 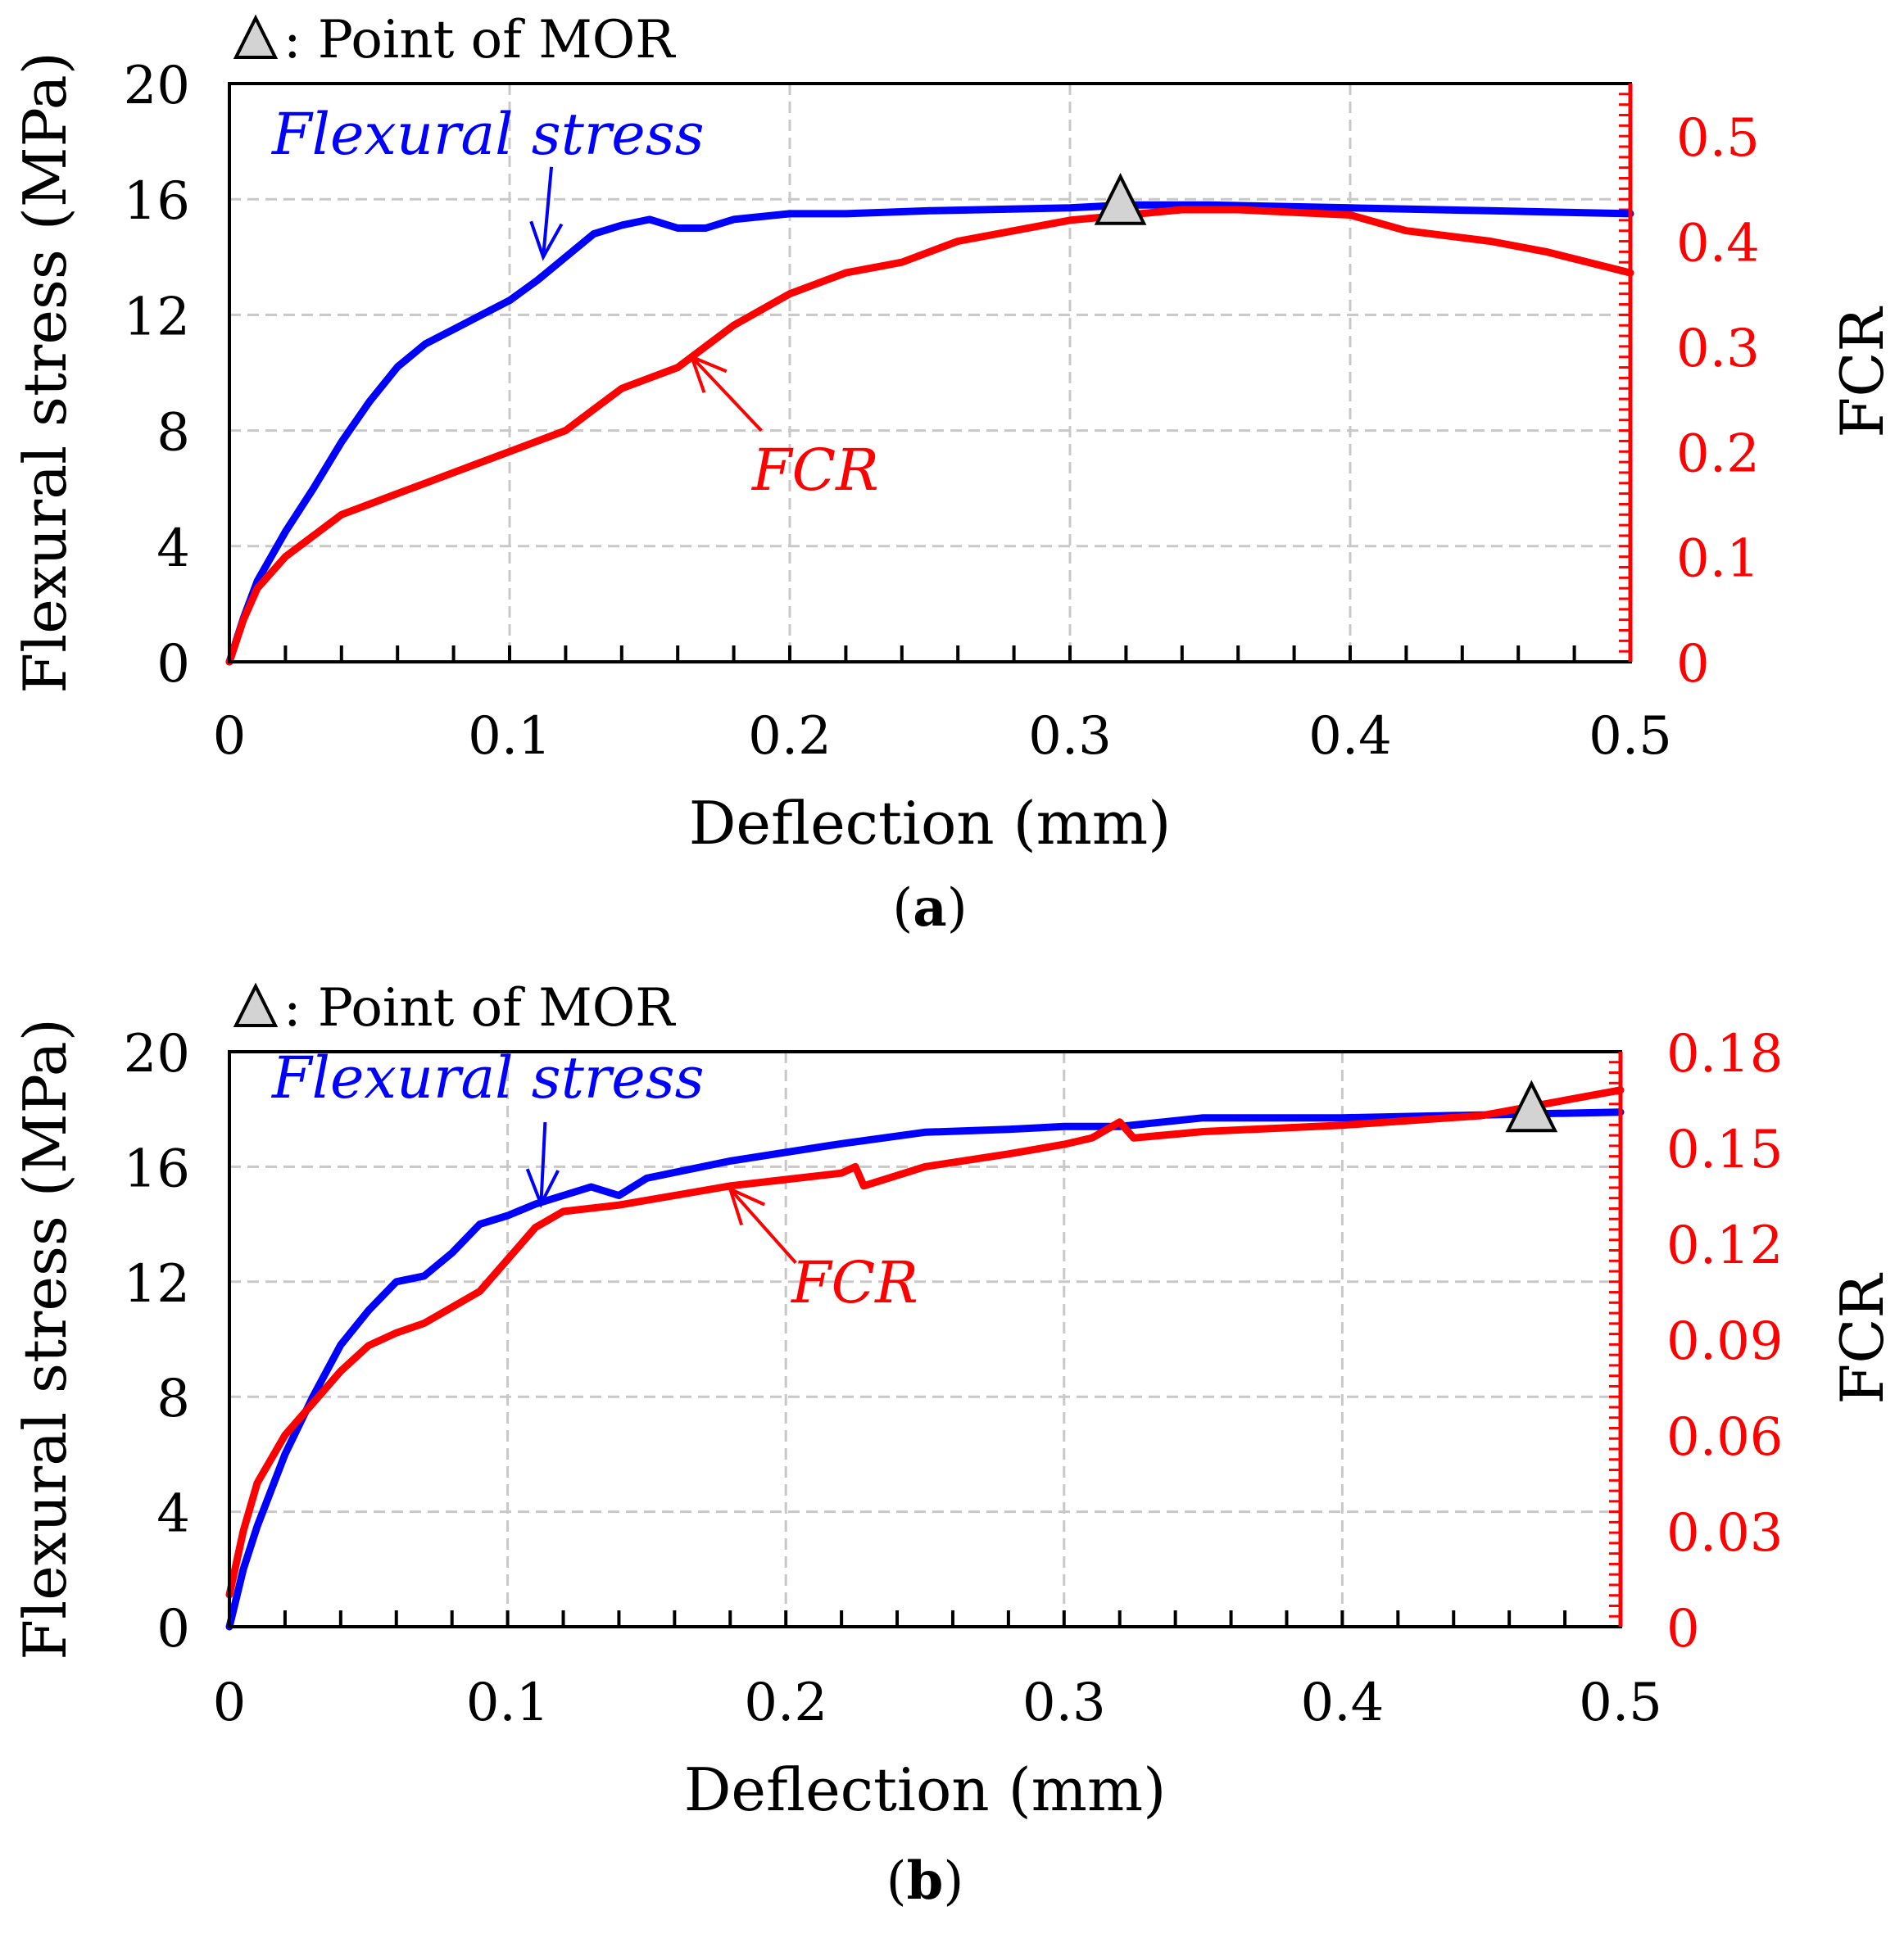 I want to click on y2-tick-label: 0.12, so click(x=1725, y=1246).